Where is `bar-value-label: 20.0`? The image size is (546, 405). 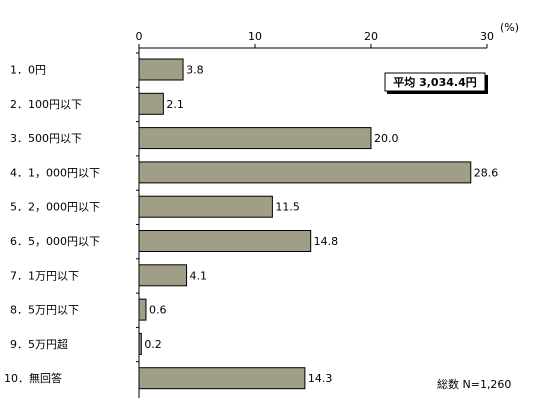
bar-value-label: 20.0 is located at coordinates (386, 138).